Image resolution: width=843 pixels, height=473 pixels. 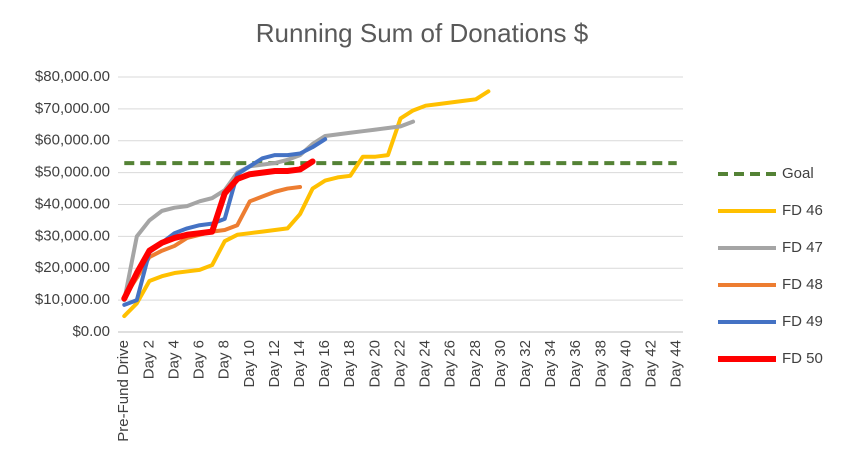 What do you see at coordinates (72, 172) in the screenshot?
I see `y-tick-label: $50,000.00` at bounding box center [72, 172].